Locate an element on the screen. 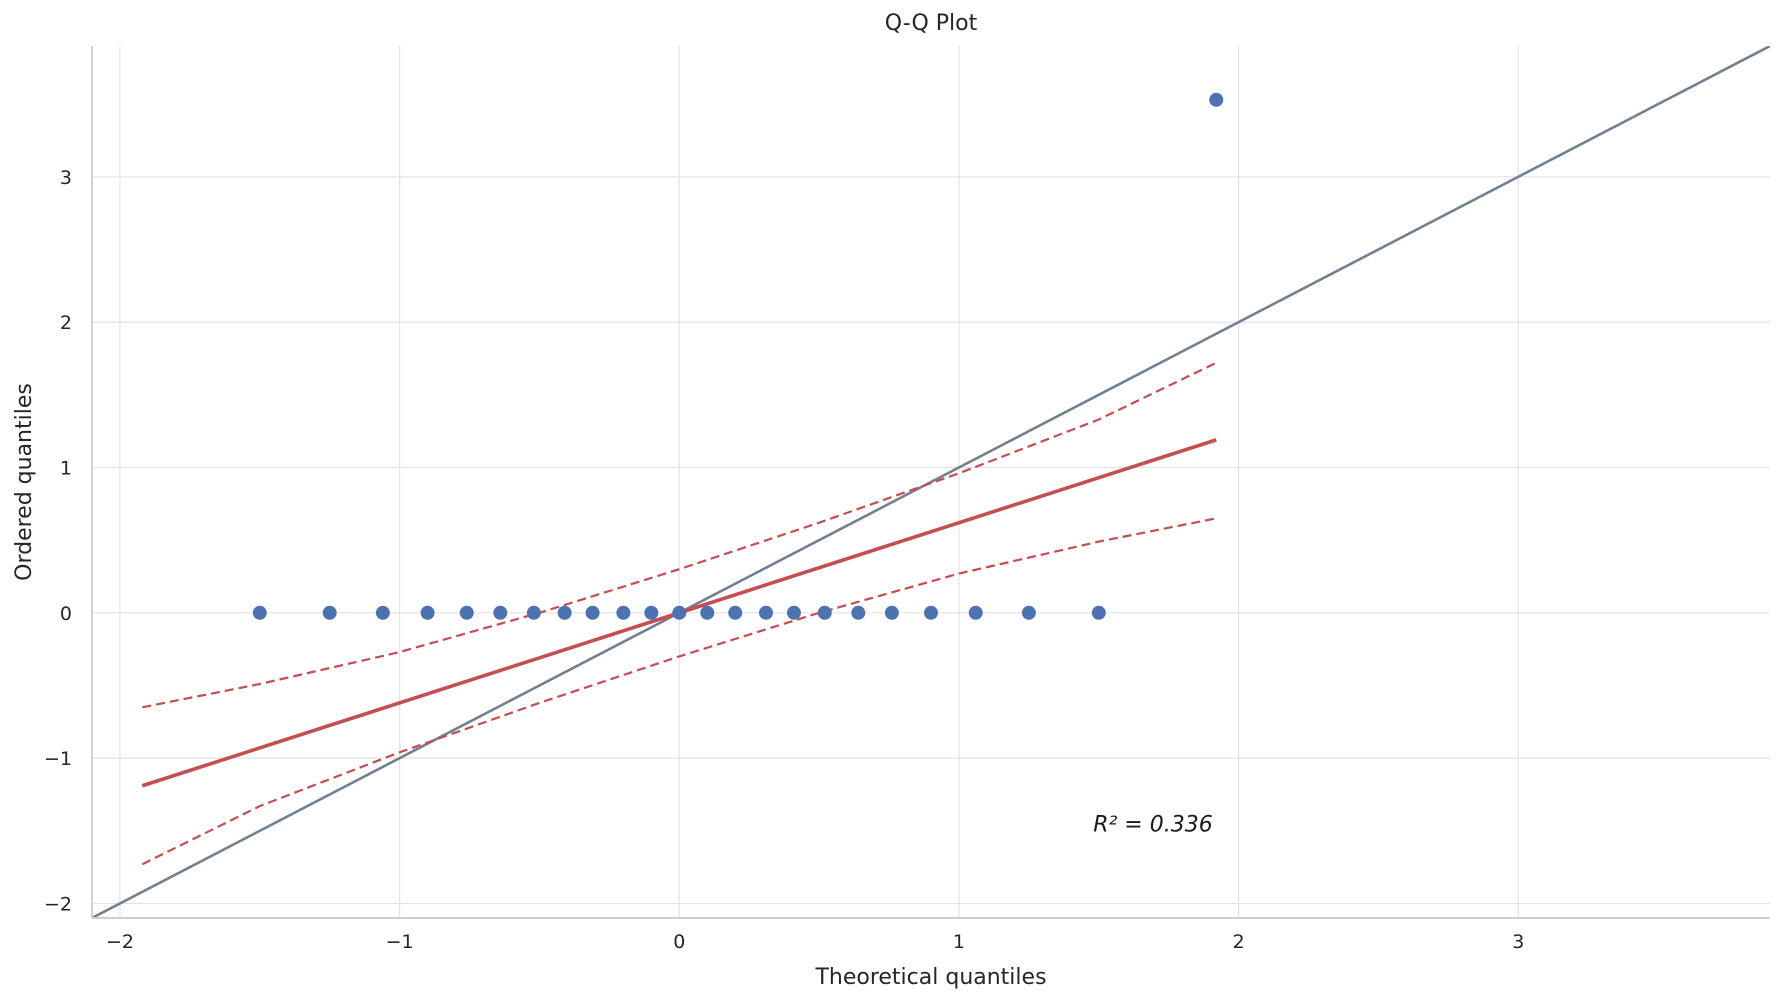 The width and height of the screenshot is (1783, 998). x-tick-label: −2 is located at coordinates (120, 942).